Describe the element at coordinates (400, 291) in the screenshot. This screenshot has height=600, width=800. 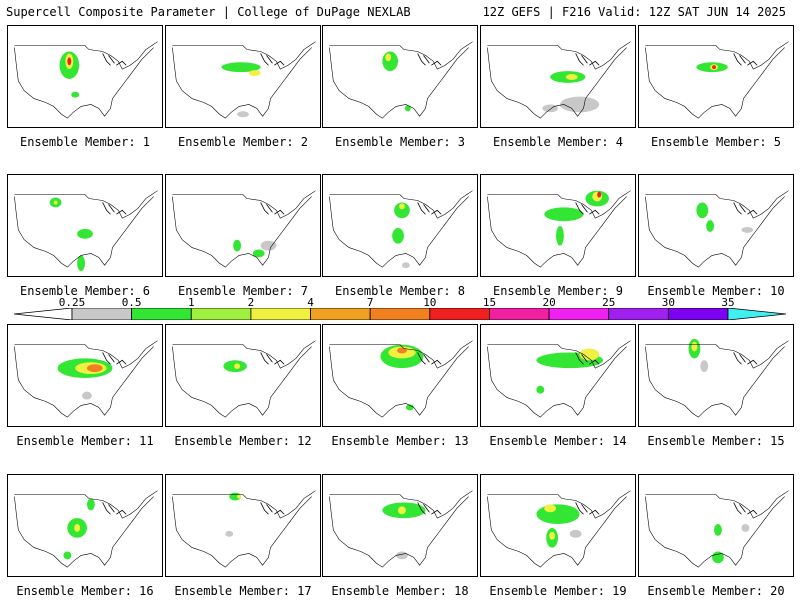
I see `member-caption: Ensemble Member: 8` at that location.